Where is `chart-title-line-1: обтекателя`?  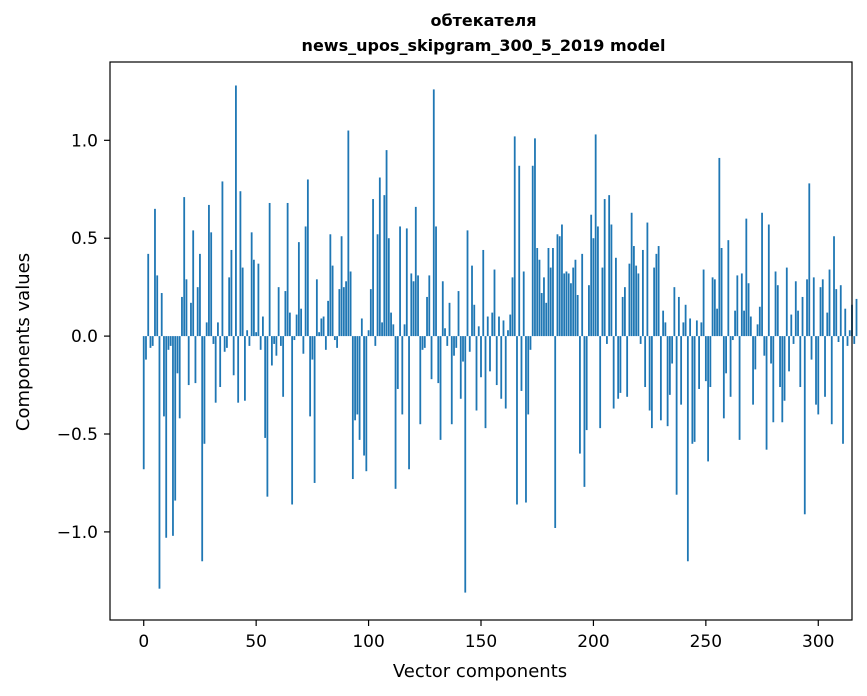 chart-title-line-1: обтекателя is located at coordinates (483, 20).